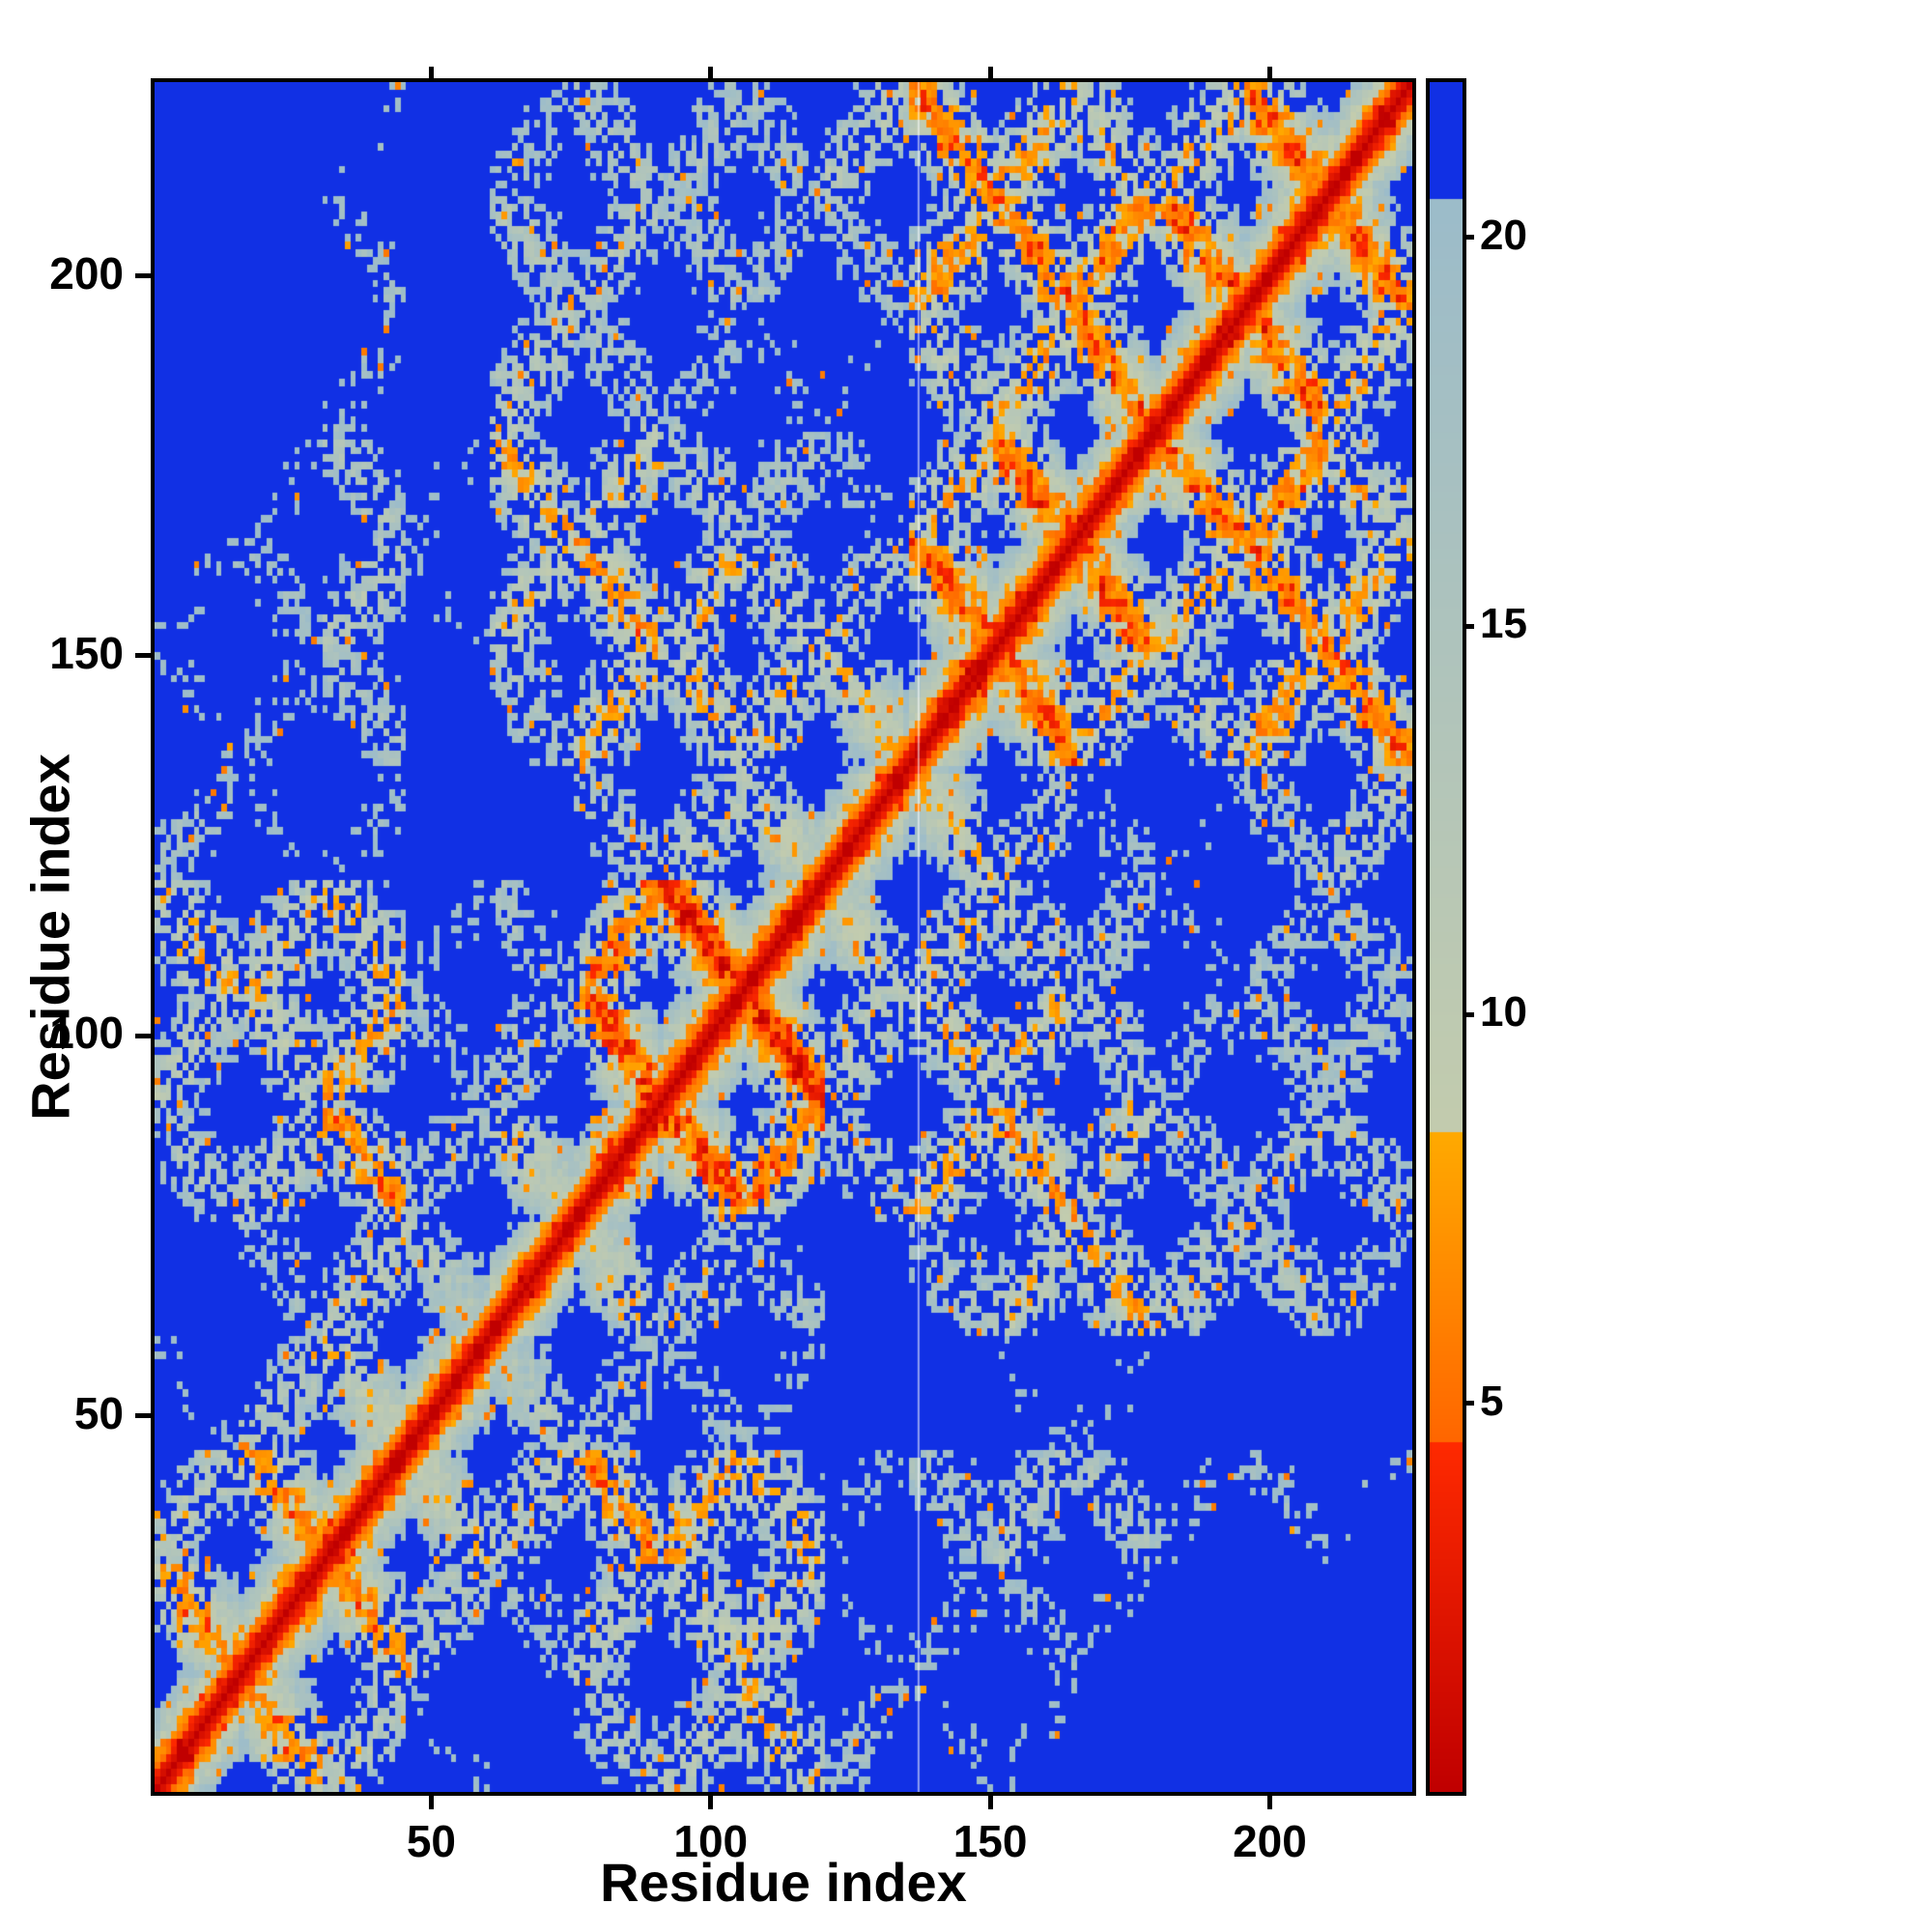 This screenshot has width=1932, height=1932. Describe the element at coordinates (1503, 1012) in the screenshot. I see `colorbar-tick-label: 10` at that location.